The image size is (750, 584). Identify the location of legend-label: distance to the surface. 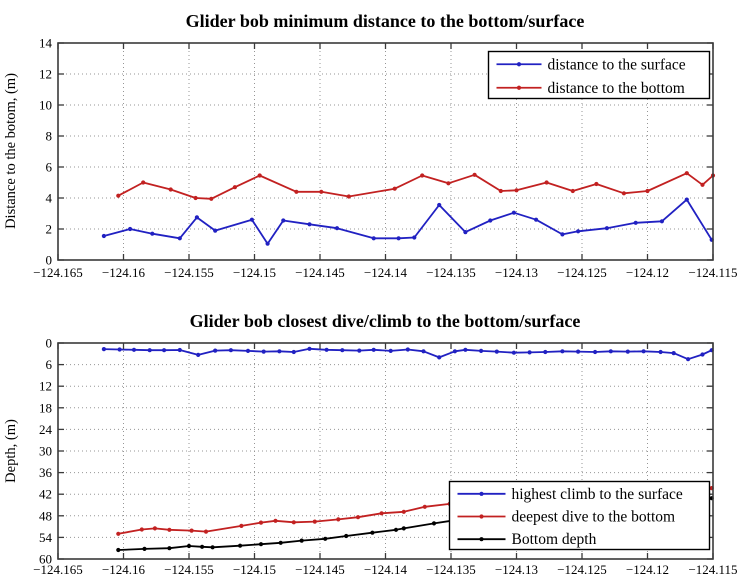
(617, 64).